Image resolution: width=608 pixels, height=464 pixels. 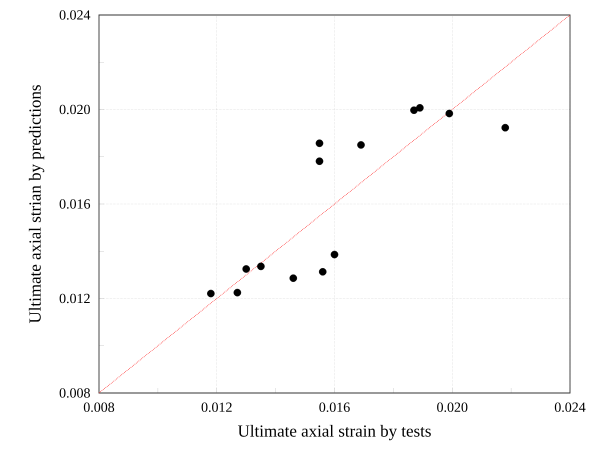 What do you see at coordinates (36, 204) in the screenshot?
I see `y-axis-title: Ultimate axial strian by predictions` at bounding box center [36, 204].